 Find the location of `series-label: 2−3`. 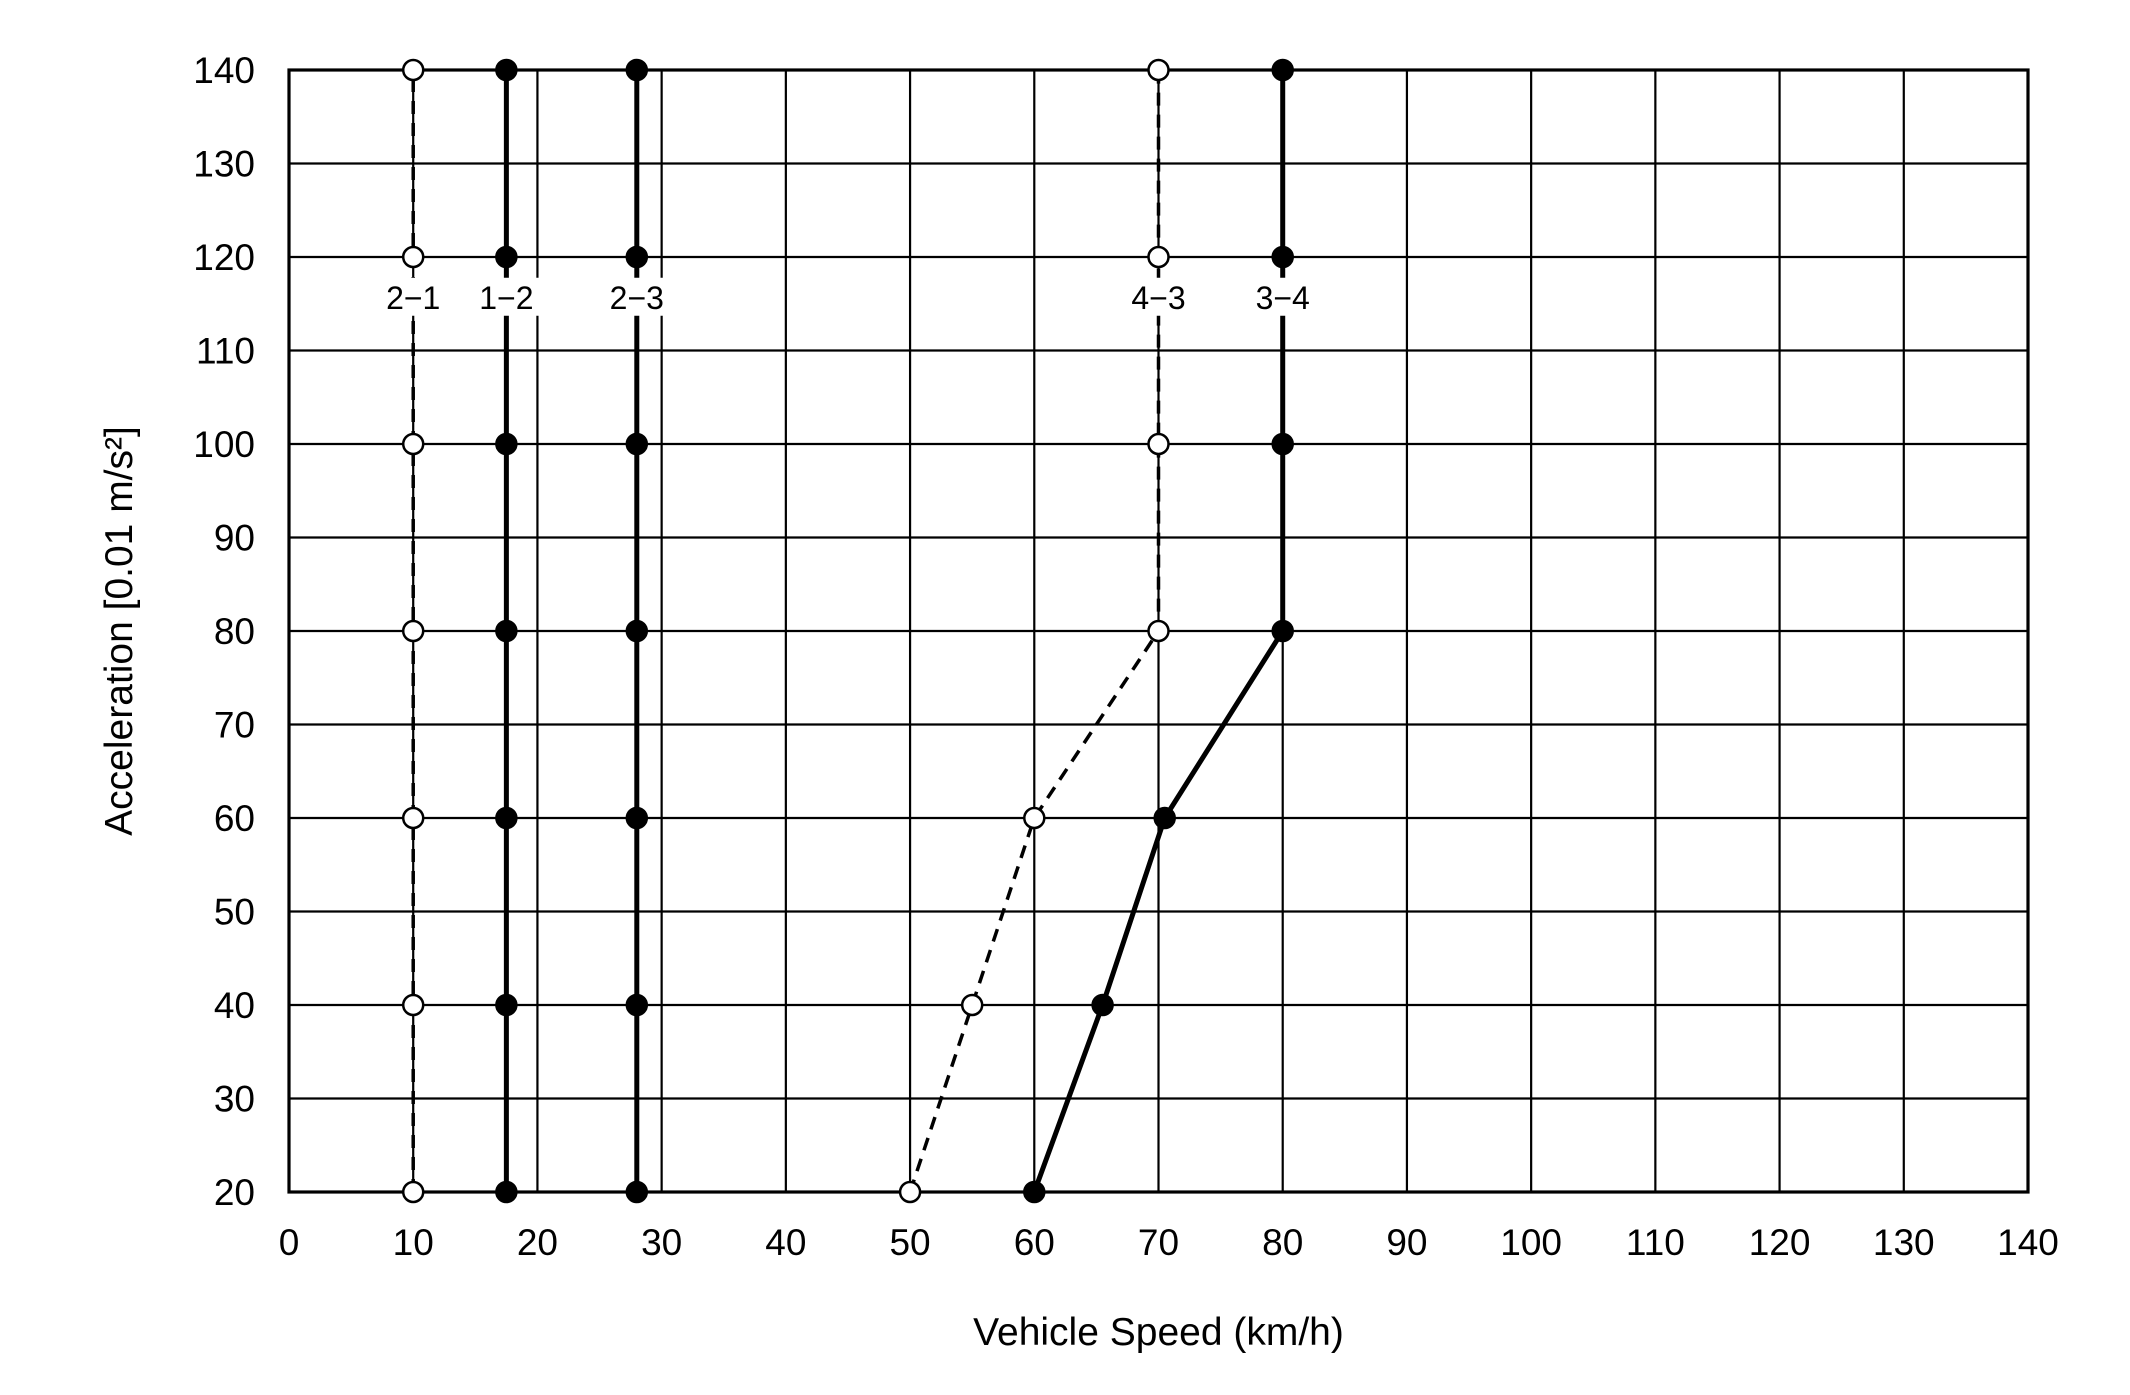

series-label: 2−3 is located at coordinates (637, 298).